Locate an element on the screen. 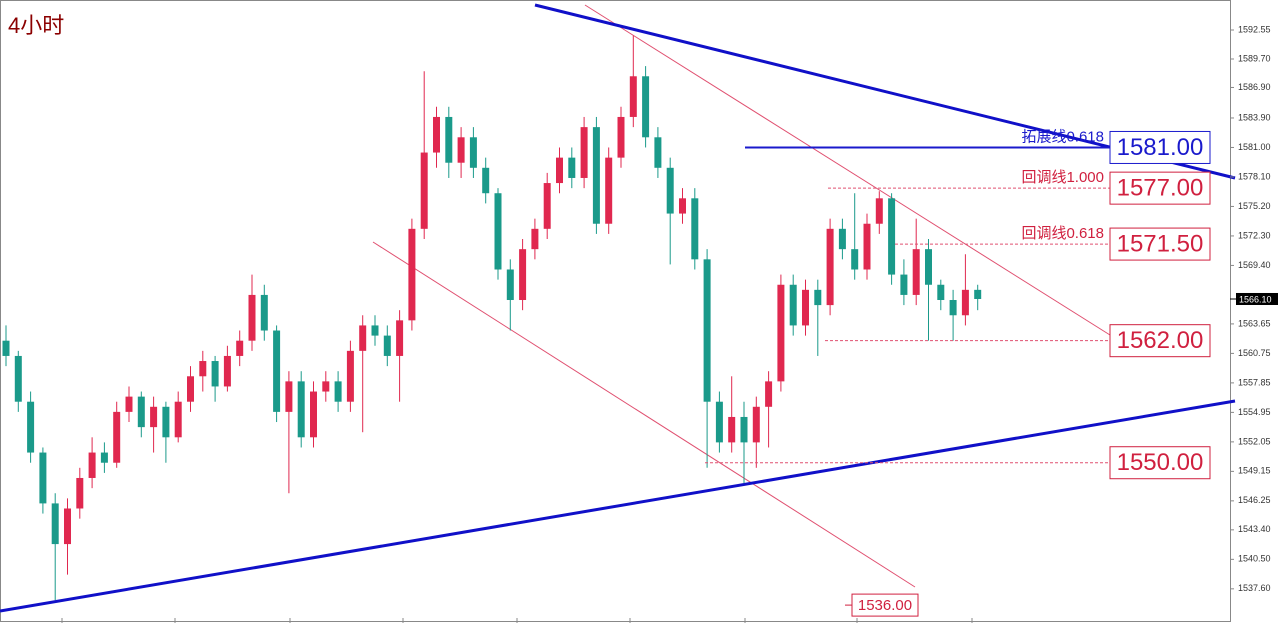 This screenshot has height=628, width=1280. level-label: 1550.00 is located at coordinates (1160, 462).